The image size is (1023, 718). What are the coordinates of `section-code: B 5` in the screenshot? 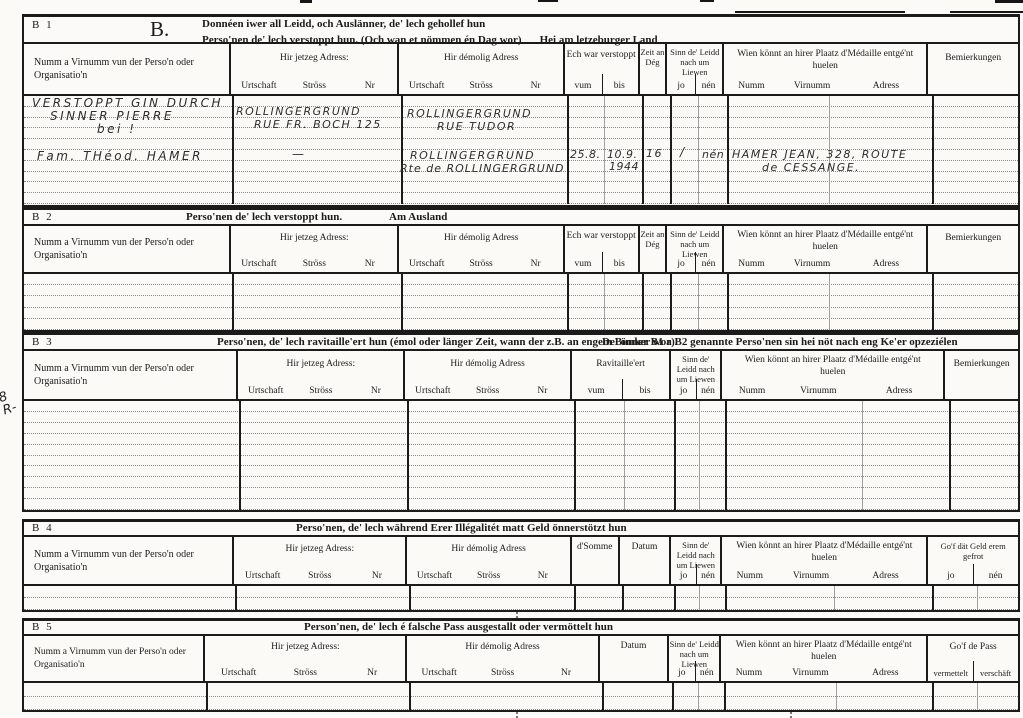 It's located at (43, 627).